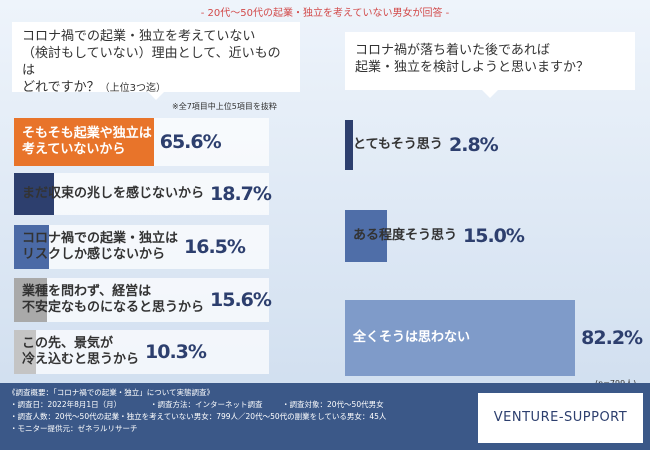  Describe the element at coordinates (412, 337) in the screenshot. I see `category-label: 全くそうは思わない` at that location.